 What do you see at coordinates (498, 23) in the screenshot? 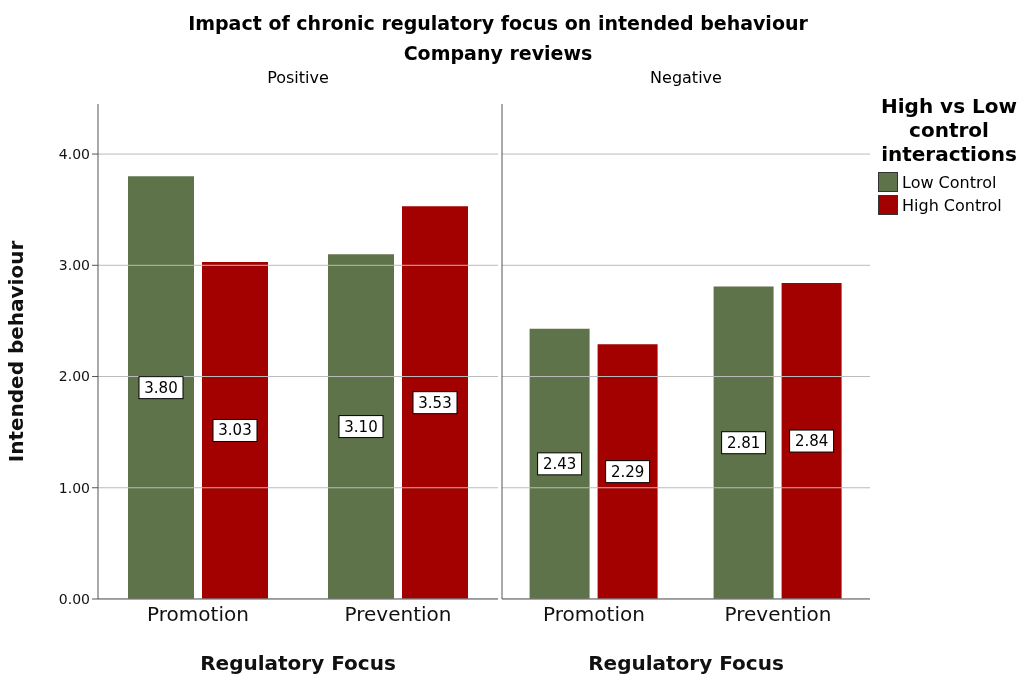
I see `text: Impact of chronic regulatory focus on intended behaviour` at bounding box center [498, 23].